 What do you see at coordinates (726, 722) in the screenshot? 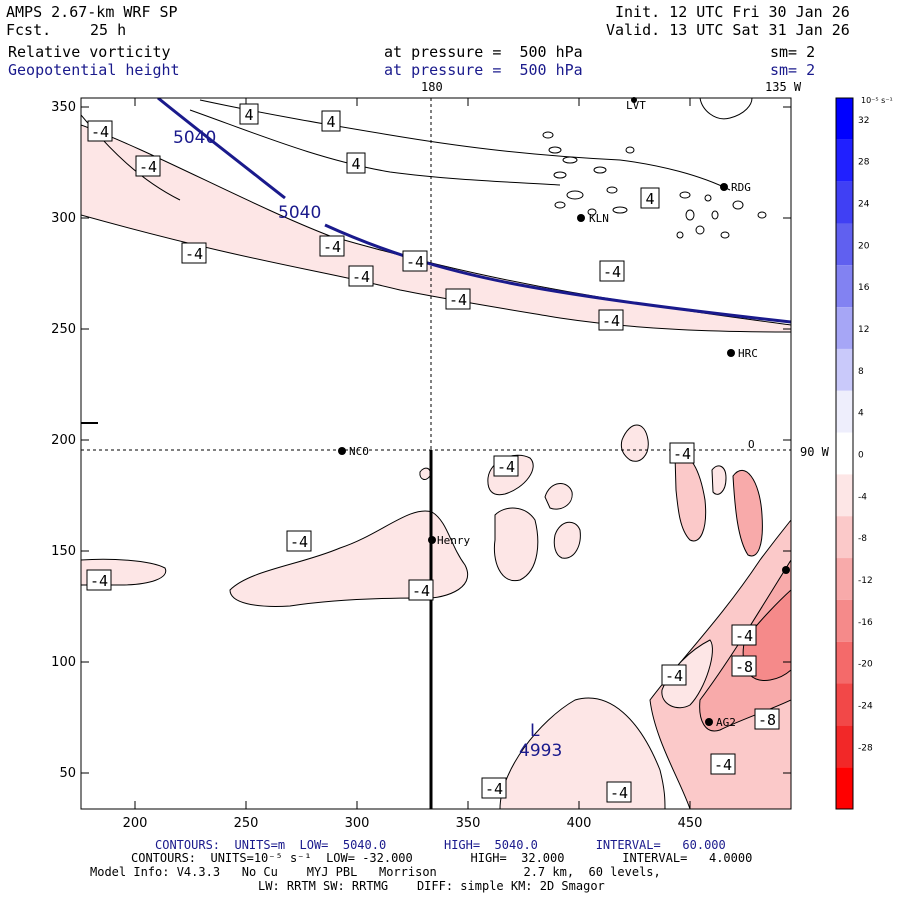
I see `svg-text: AG2` at bounding box center [726, 722].